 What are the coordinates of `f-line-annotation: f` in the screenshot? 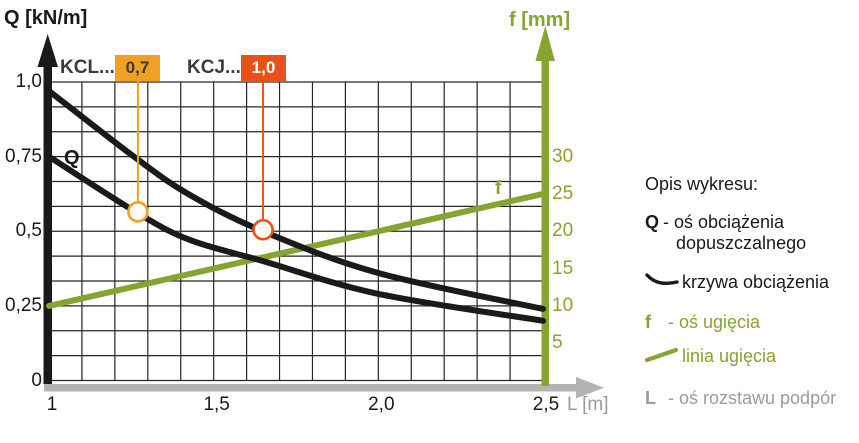 It's located at (498, 188).